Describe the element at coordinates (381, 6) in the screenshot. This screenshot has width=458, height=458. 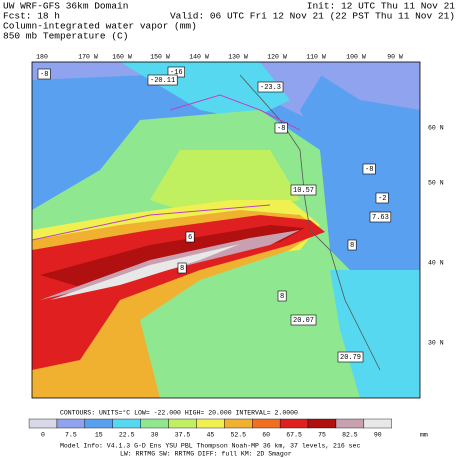
I see `init: Init: 12 UTC Thu 11 Nov 21` at that location.